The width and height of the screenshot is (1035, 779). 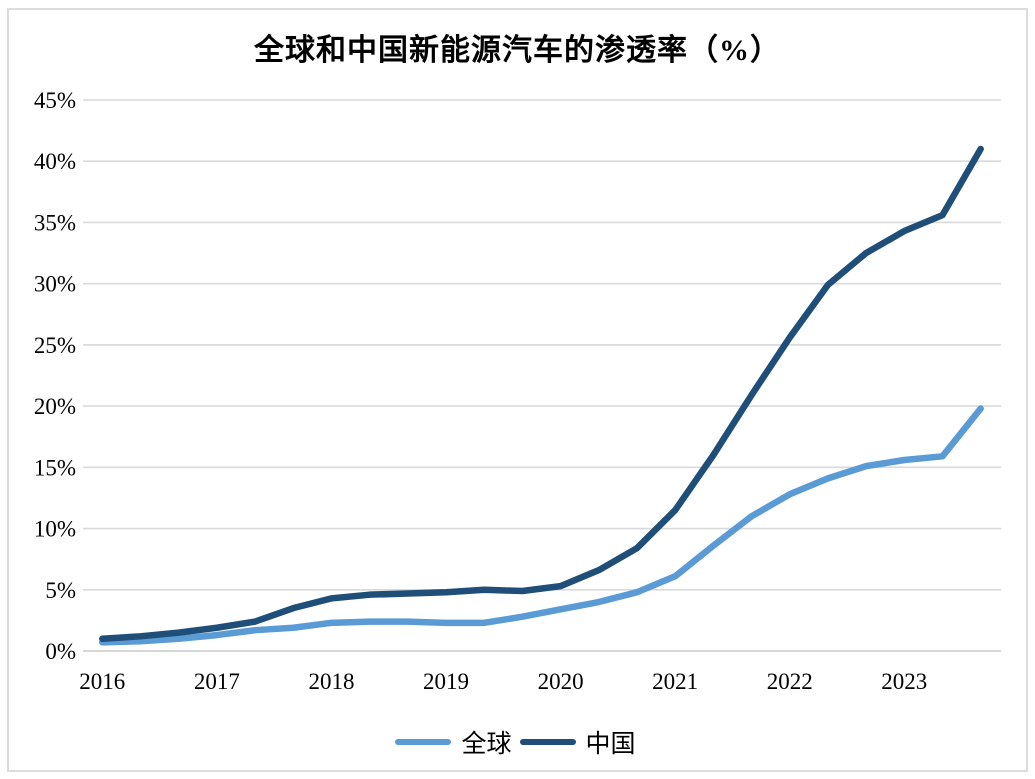 What do you see at coordinates (517, 742) in the screenshot?
I see `legend: 全球 中国` at bounding box center [517, 742].